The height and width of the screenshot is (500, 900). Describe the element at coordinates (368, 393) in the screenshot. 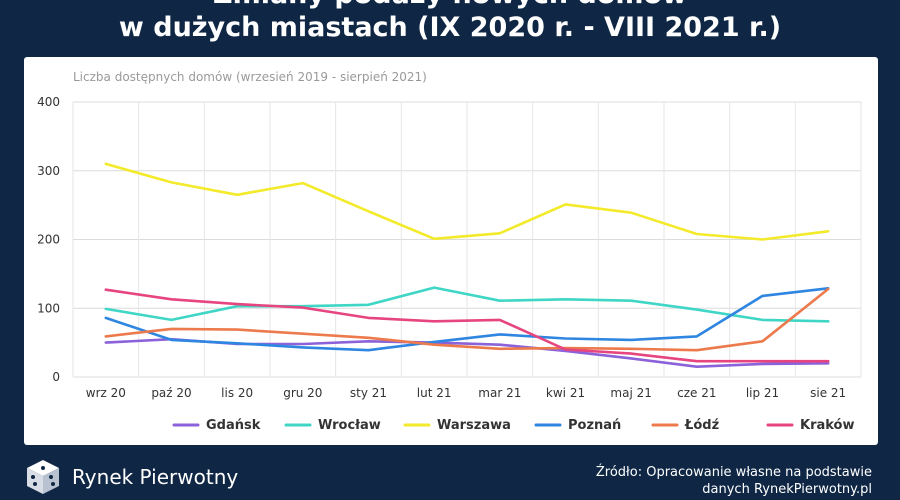

I see `x-tick-label: sty 21` at that location.